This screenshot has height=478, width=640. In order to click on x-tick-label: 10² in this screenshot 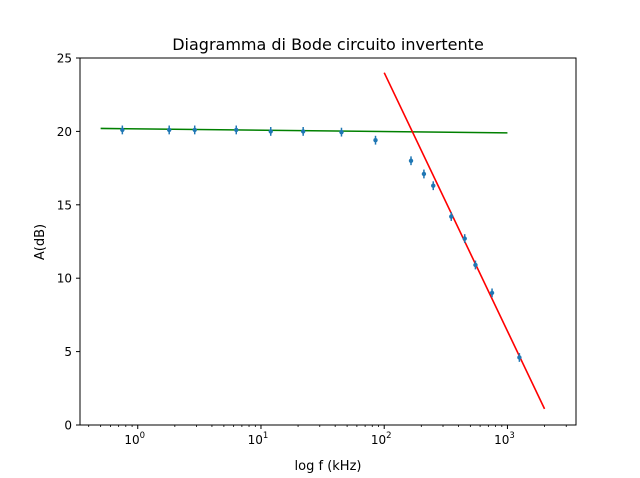, I will do `click(381, 439)`.